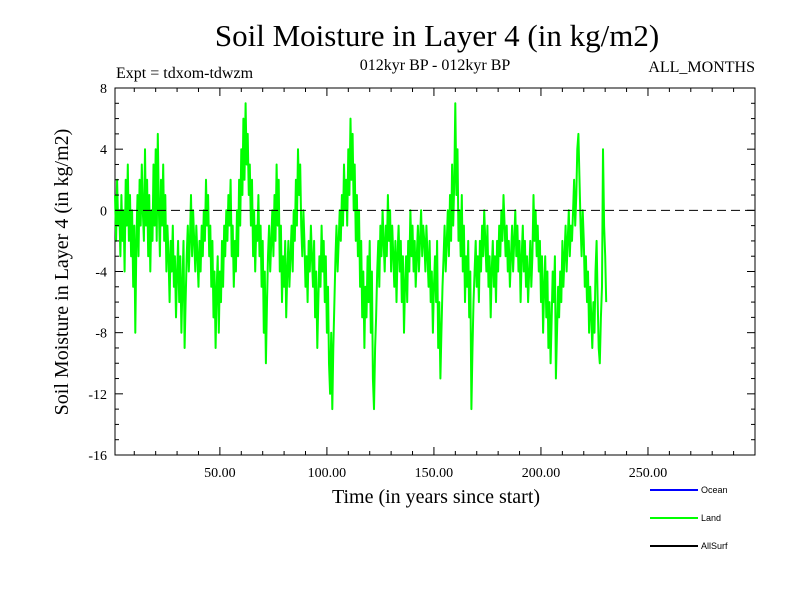 This screenshot has height=600, width=800. I want to click on legend-label-land: Land, so click(711, 518).